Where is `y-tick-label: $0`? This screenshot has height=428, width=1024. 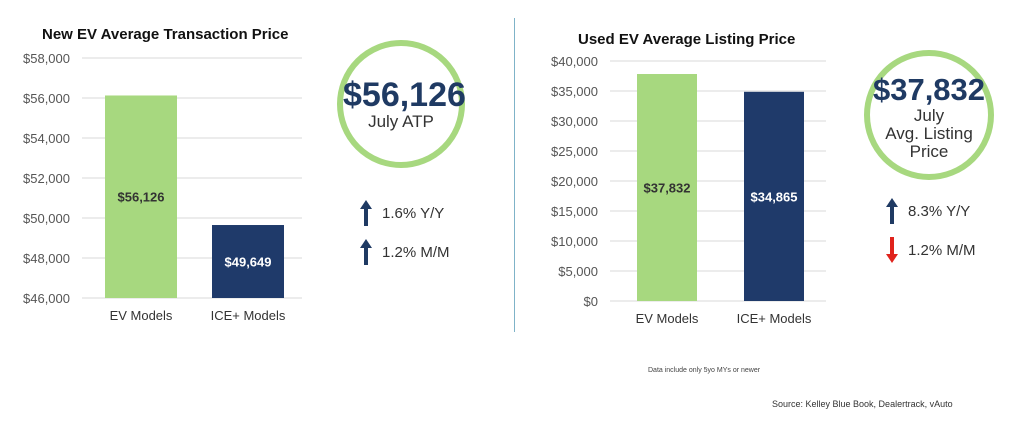
y-tick-label: $0 is located at coordinates (591, 301).